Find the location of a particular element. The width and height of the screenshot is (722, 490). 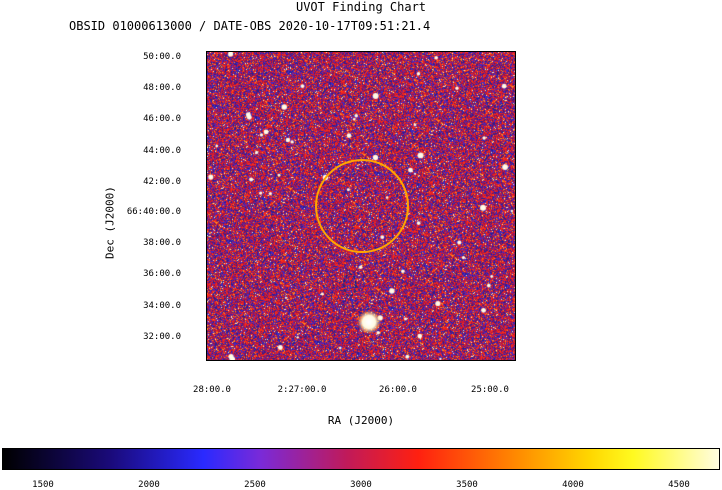

y-tick-label: 44:00.0 is located at coordinates (162, 151).